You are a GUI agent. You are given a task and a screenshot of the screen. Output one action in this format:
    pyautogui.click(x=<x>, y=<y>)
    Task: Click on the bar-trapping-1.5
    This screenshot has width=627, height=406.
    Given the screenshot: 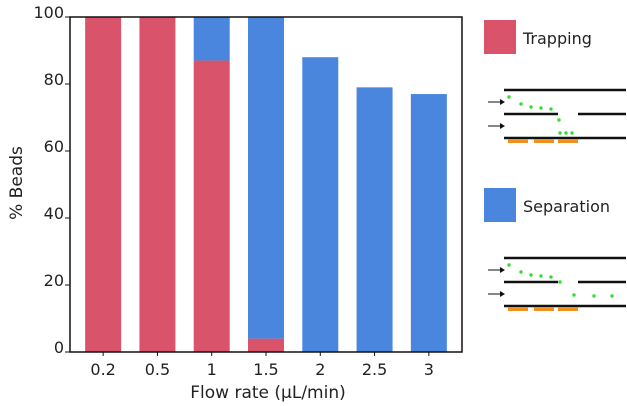 What is the action you would take?
    pyautogui.click(x=266, y=345)
    